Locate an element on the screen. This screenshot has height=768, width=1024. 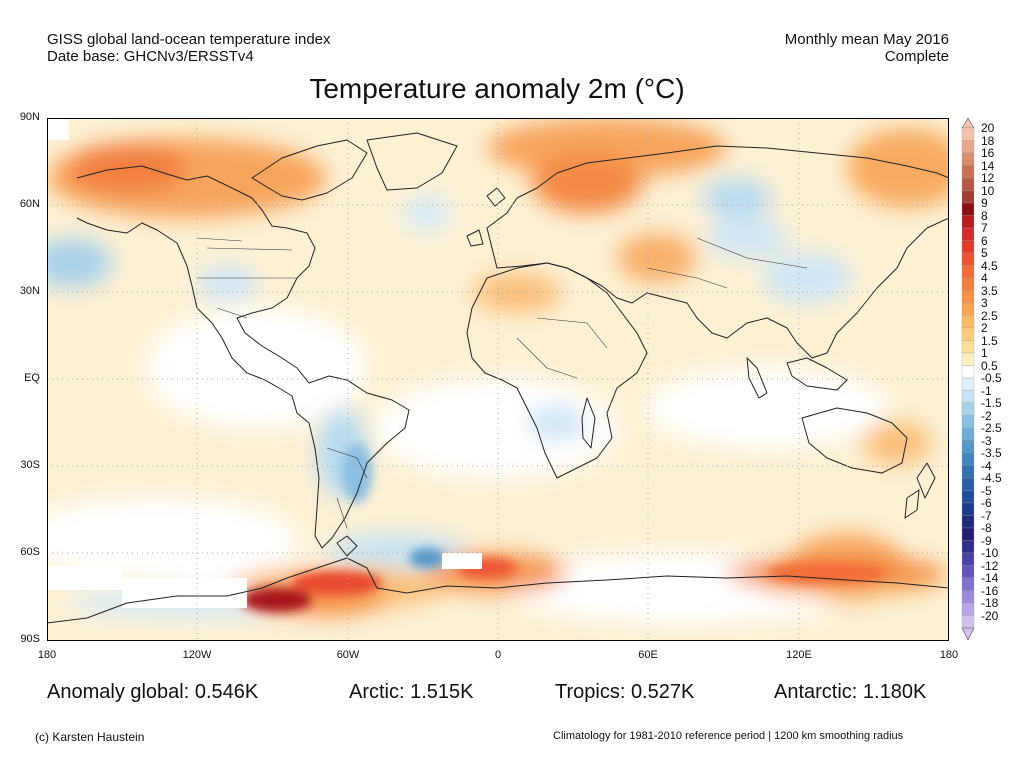
colorbar is located at coordinates (968, 379).